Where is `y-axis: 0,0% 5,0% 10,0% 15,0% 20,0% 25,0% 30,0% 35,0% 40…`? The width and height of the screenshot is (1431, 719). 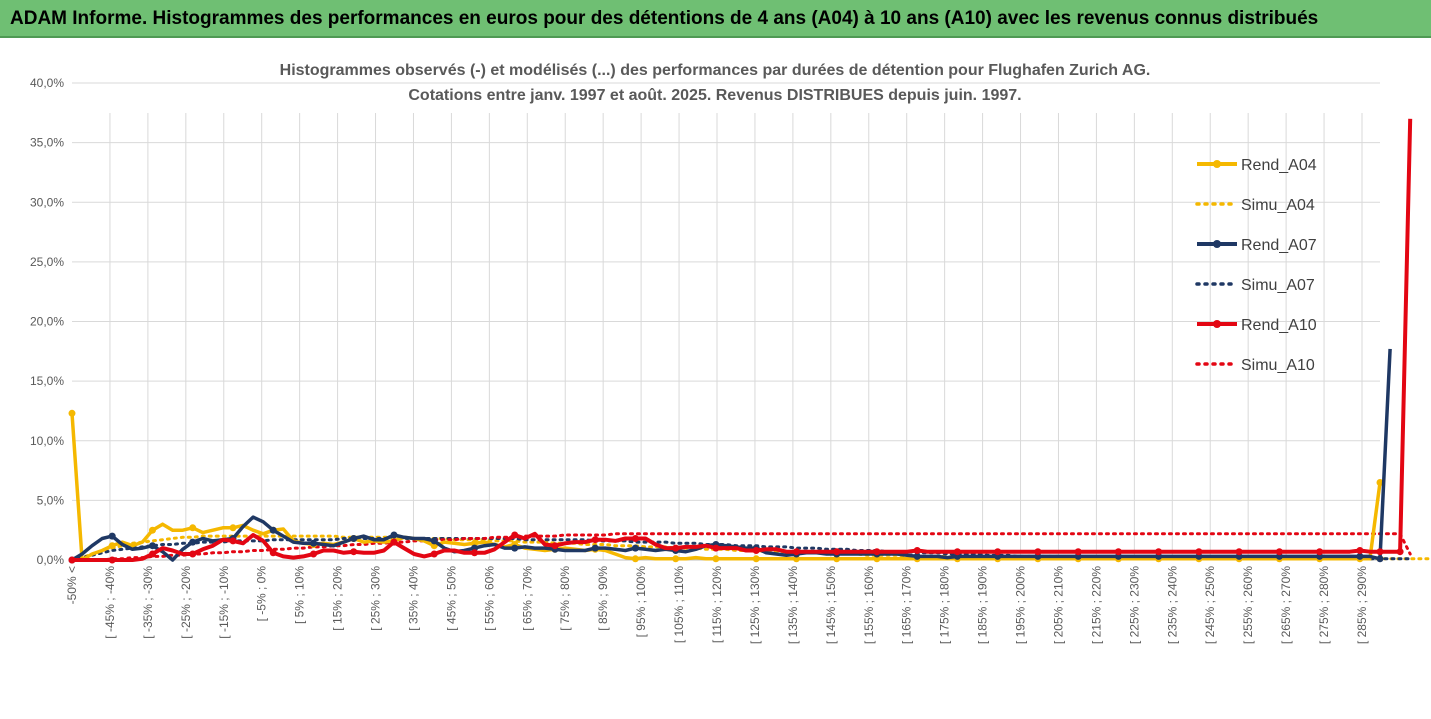
y-axis: 0,0% 5,0% 10,0% 15,0% 20,0% 25,0% 30,0% 35,0% 40… is located at coordinates (47, 321).